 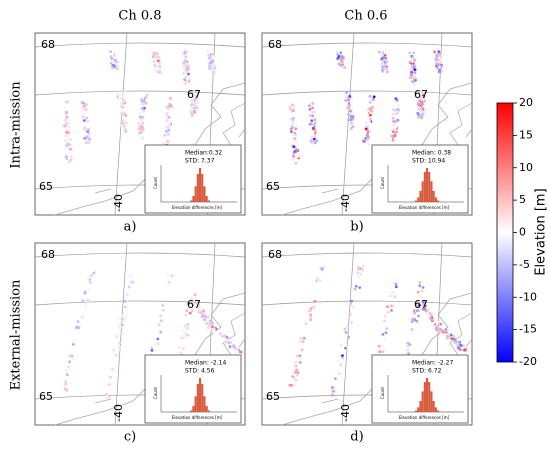 I want to click on lat-label: 68, so click(x=48, y=254).